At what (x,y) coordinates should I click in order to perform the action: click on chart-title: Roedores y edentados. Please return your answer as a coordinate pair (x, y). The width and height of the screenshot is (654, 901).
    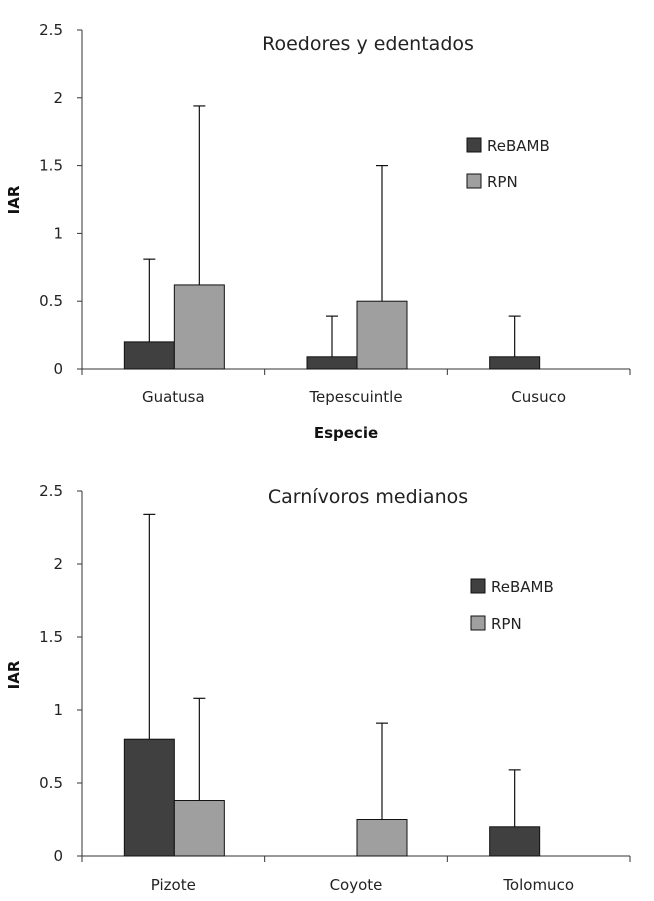
    Looking at the image, I should click on (368, 44).